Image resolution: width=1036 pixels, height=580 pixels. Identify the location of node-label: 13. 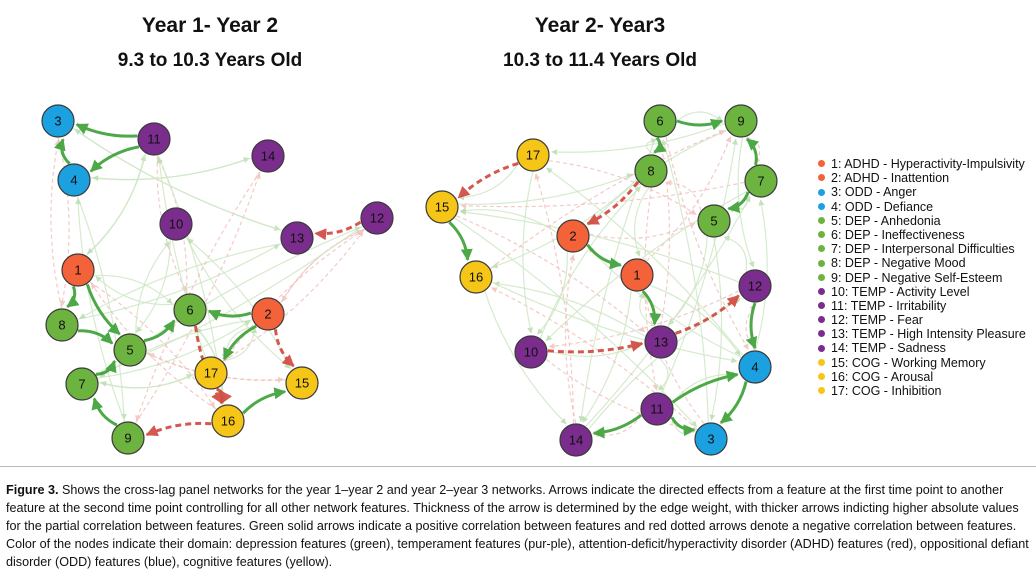
(297, 238).